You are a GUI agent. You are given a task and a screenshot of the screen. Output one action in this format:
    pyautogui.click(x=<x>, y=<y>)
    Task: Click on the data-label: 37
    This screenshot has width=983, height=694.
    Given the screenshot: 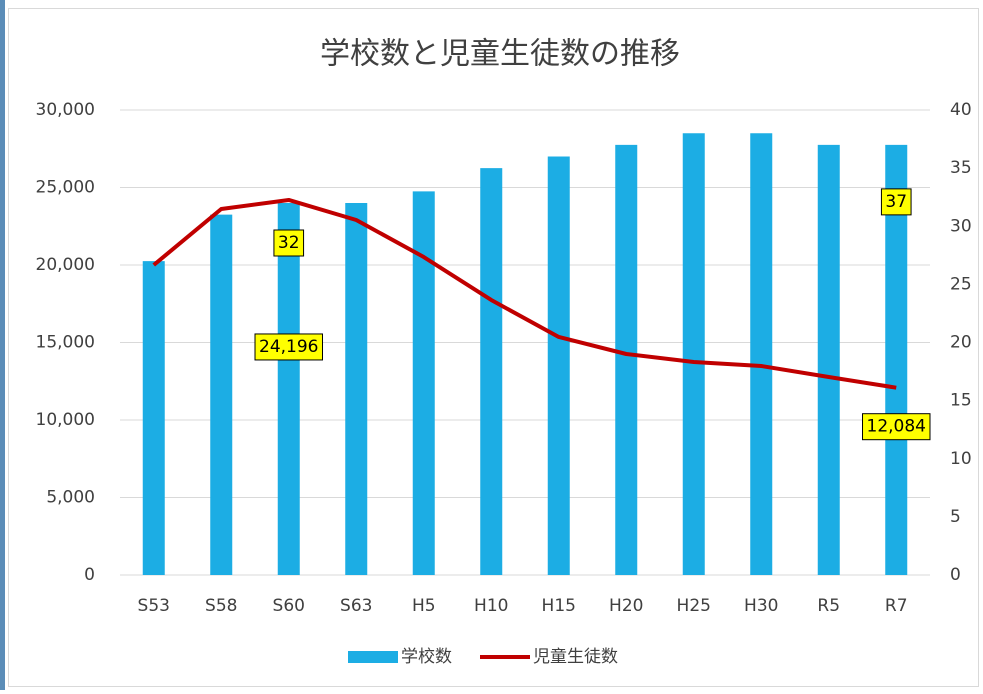 What is the action you would take?
    pyautogui.click(x=896, y=202)
    